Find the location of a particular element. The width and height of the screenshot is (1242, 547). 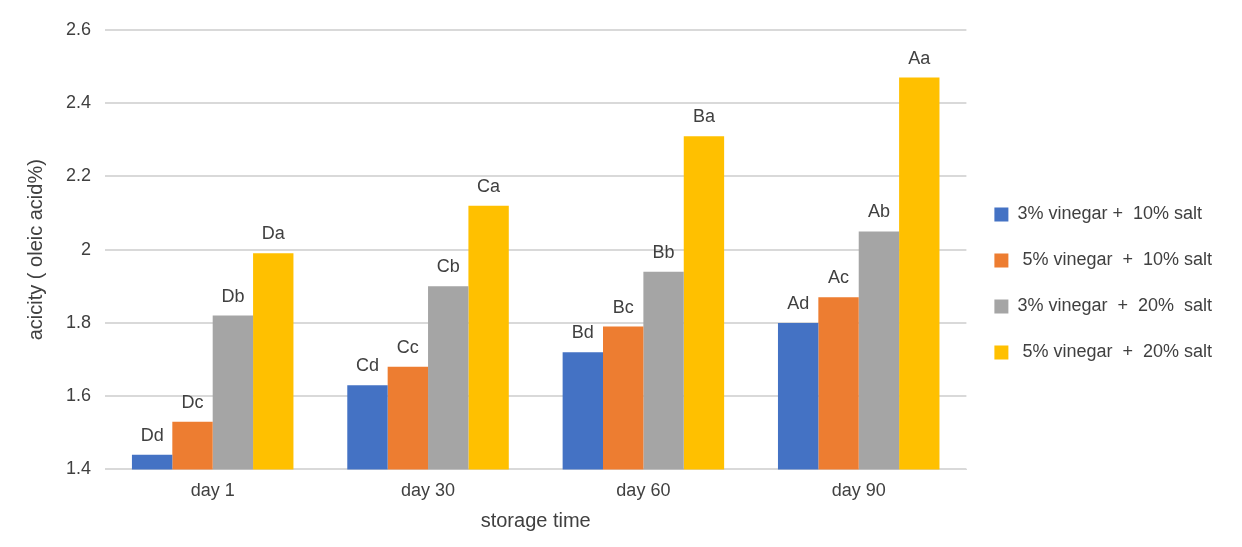

data-label: Bc is located at coordinates (623, 306).